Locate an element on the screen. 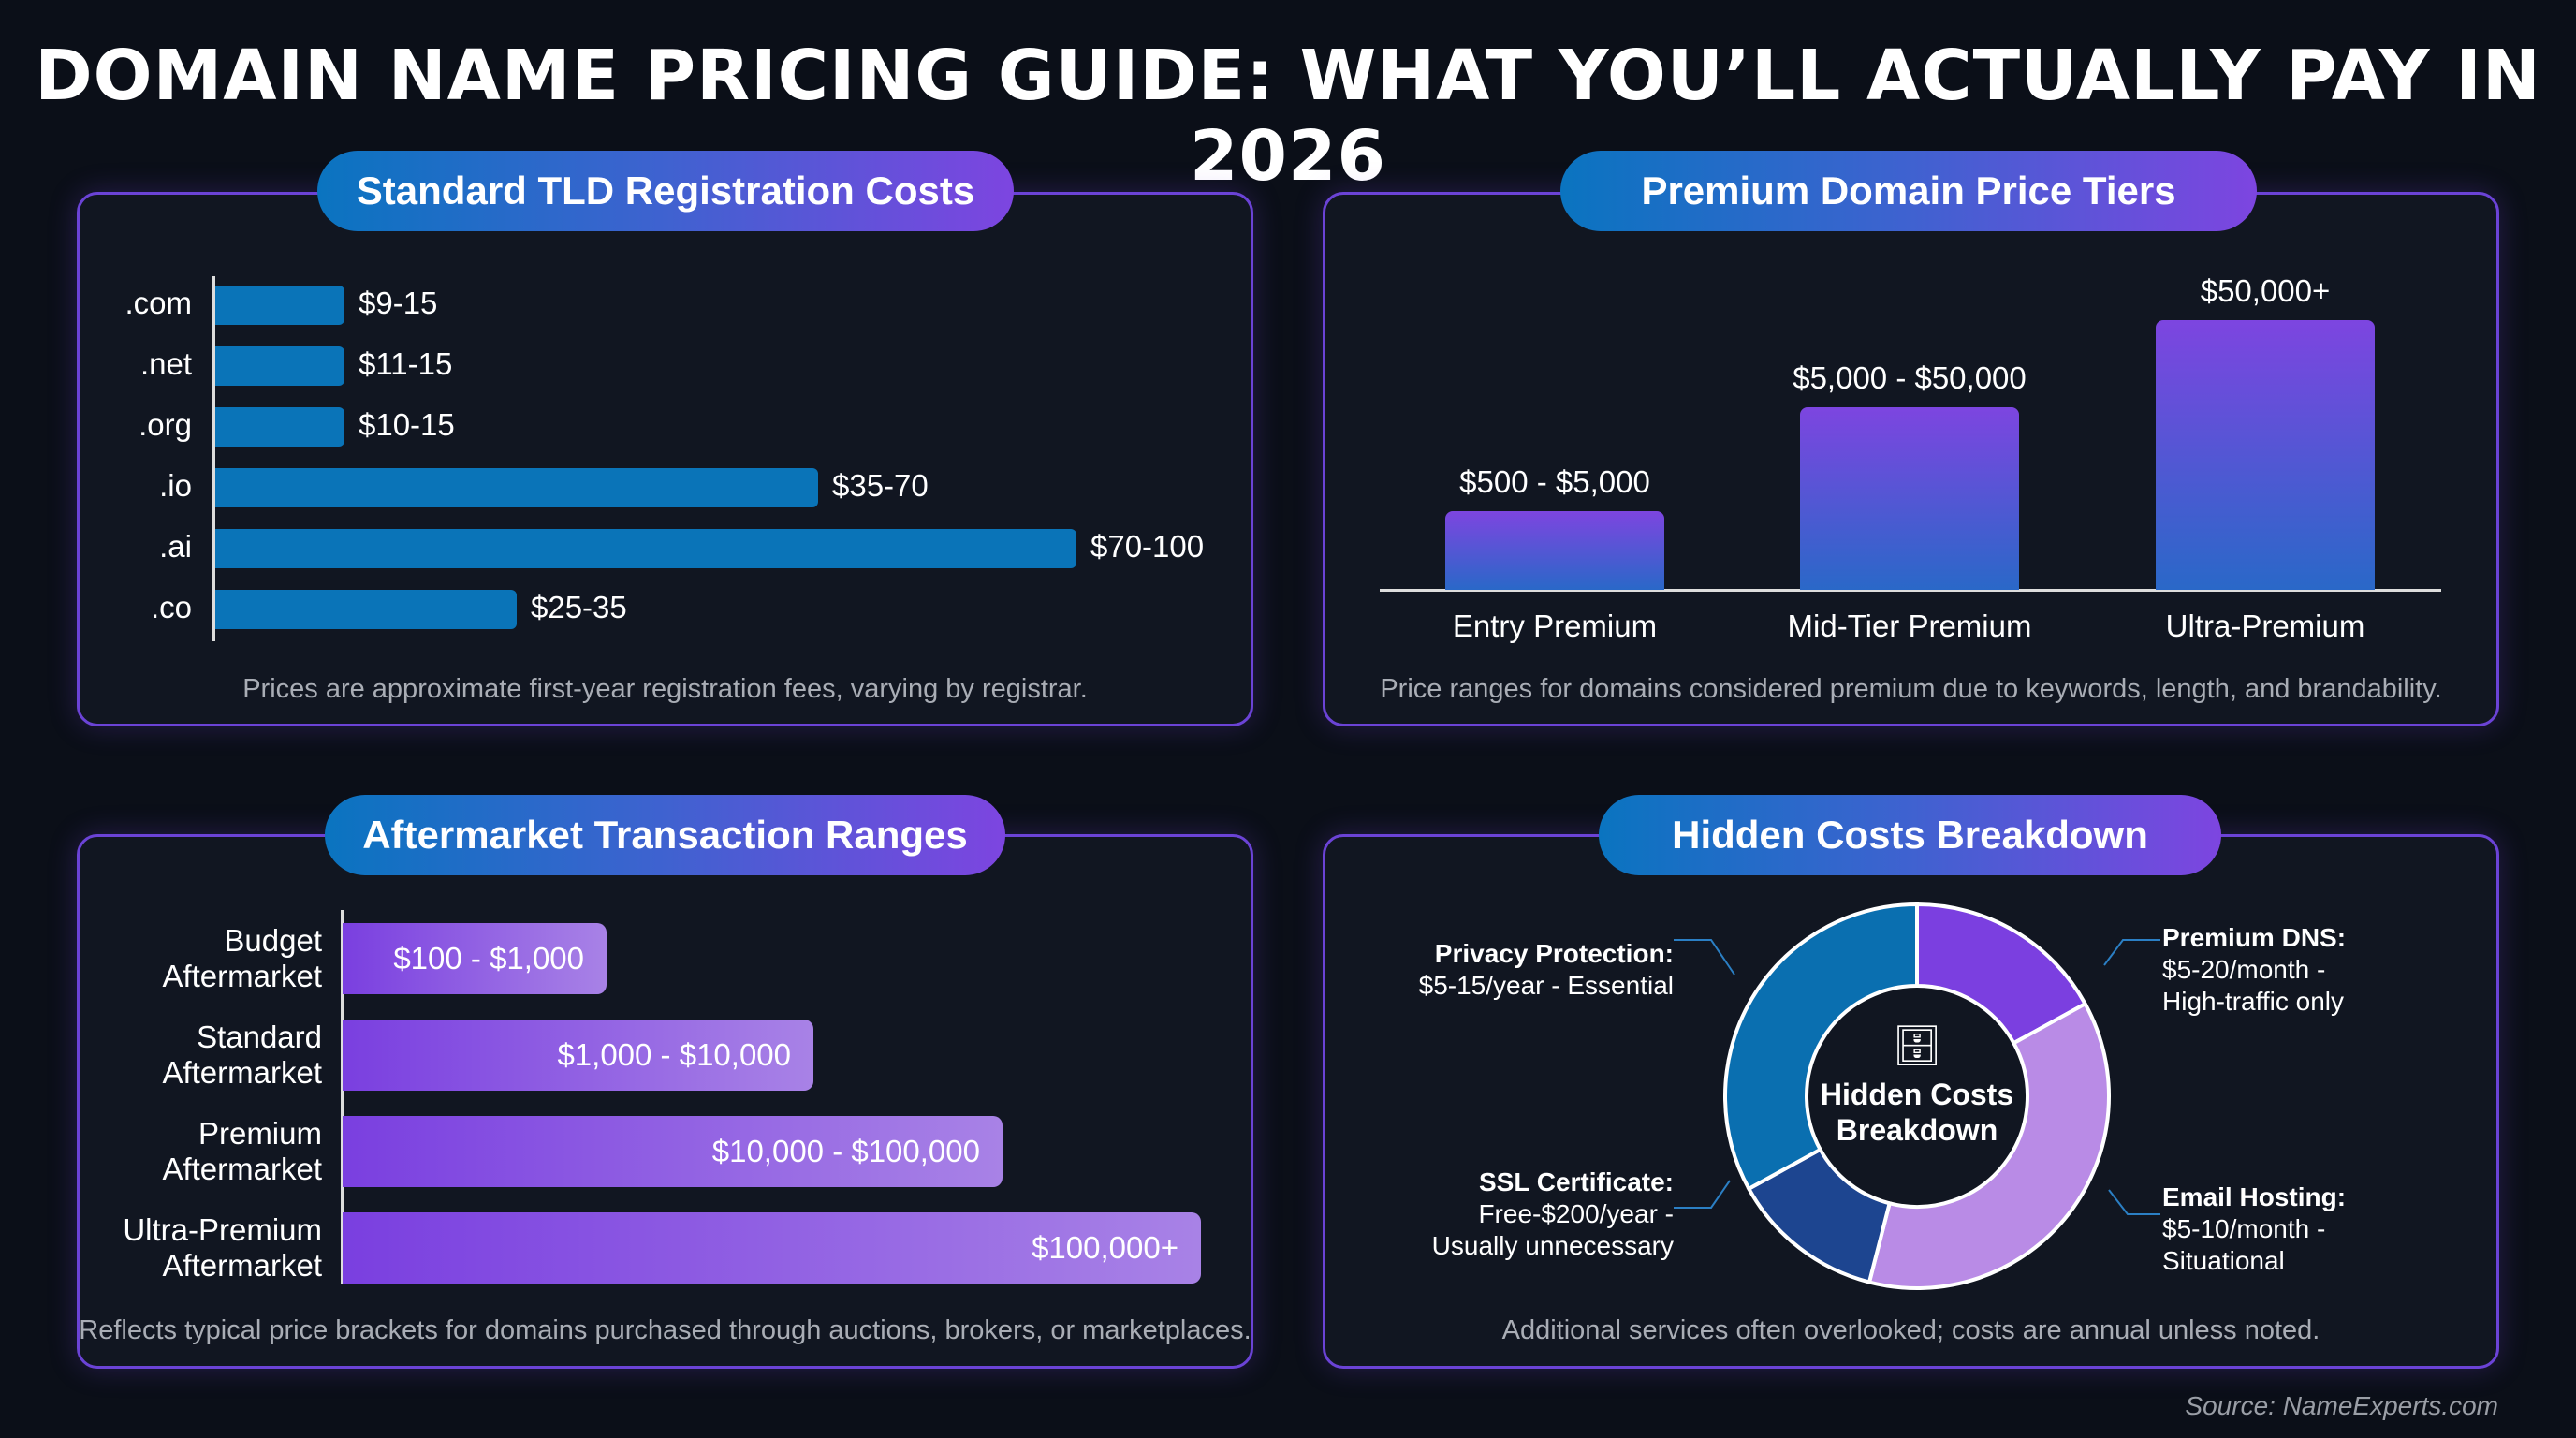 This screenshot has width=2576, height=1438. slice-name: Privacy Protection: is located at coordinates (1554, 953).